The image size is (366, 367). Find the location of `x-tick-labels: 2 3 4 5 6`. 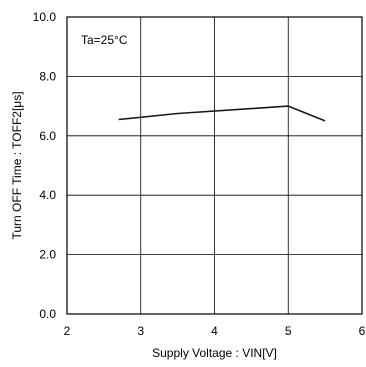

x-tick-labels: 2 3 4 5 6 is located at coordinates (215, 331).